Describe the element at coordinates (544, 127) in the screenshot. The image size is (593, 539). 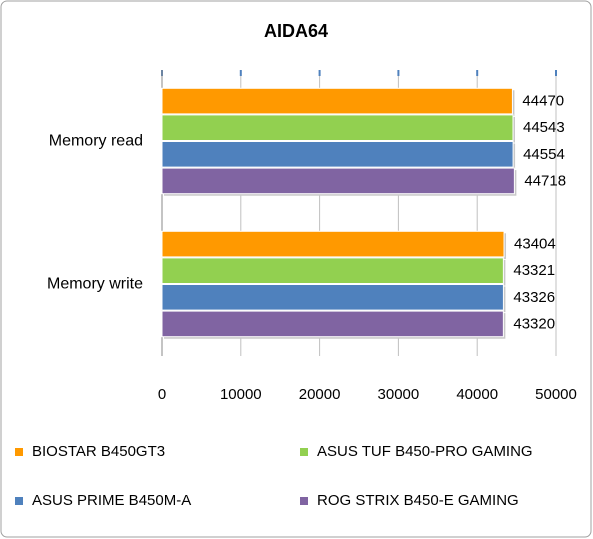
I see `value-label: 44543` at that location.